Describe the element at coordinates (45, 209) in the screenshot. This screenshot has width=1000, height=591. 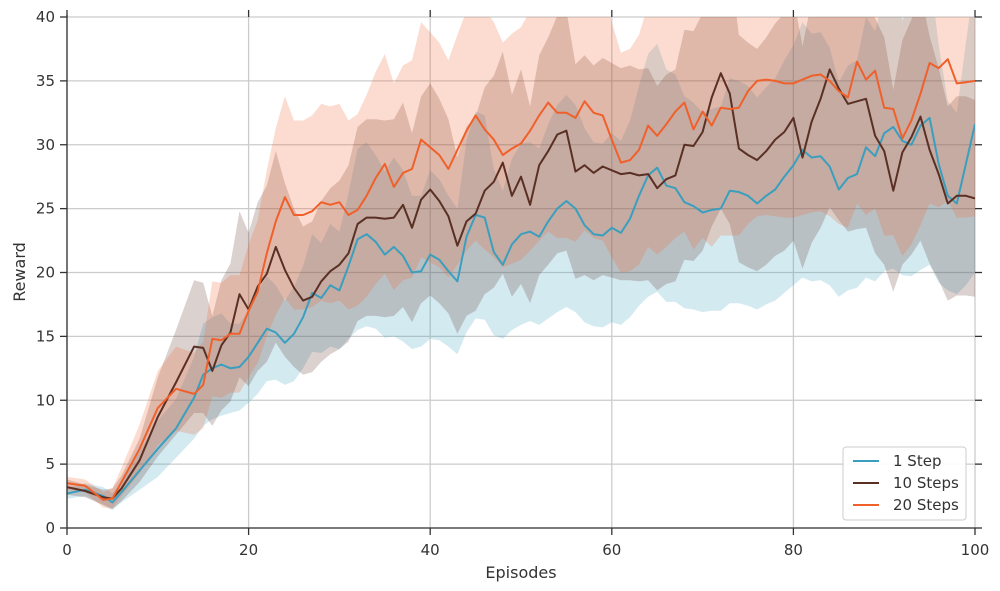
I see `y-tick-label-25: 25` at that location.